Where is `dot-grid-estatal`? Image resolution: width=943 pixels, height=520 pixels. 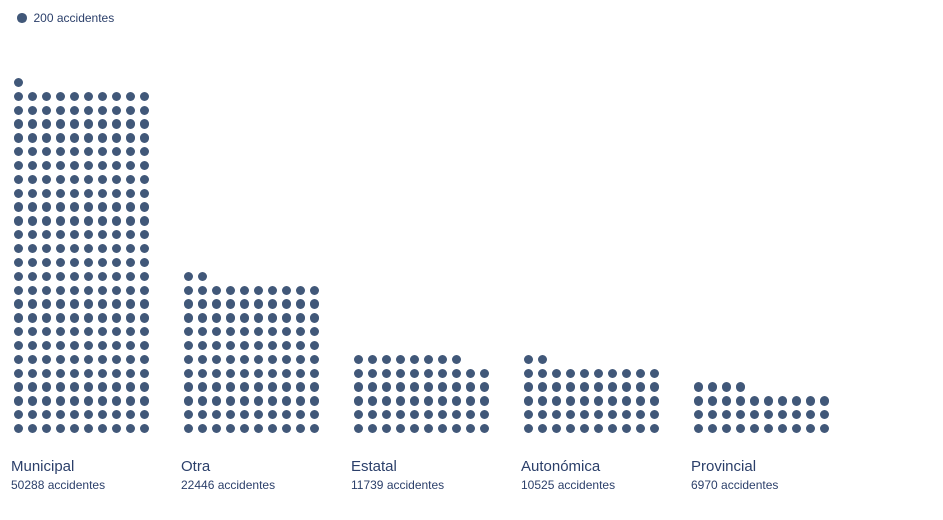 dot-grid-estatal is located at coordinates (437, 393).